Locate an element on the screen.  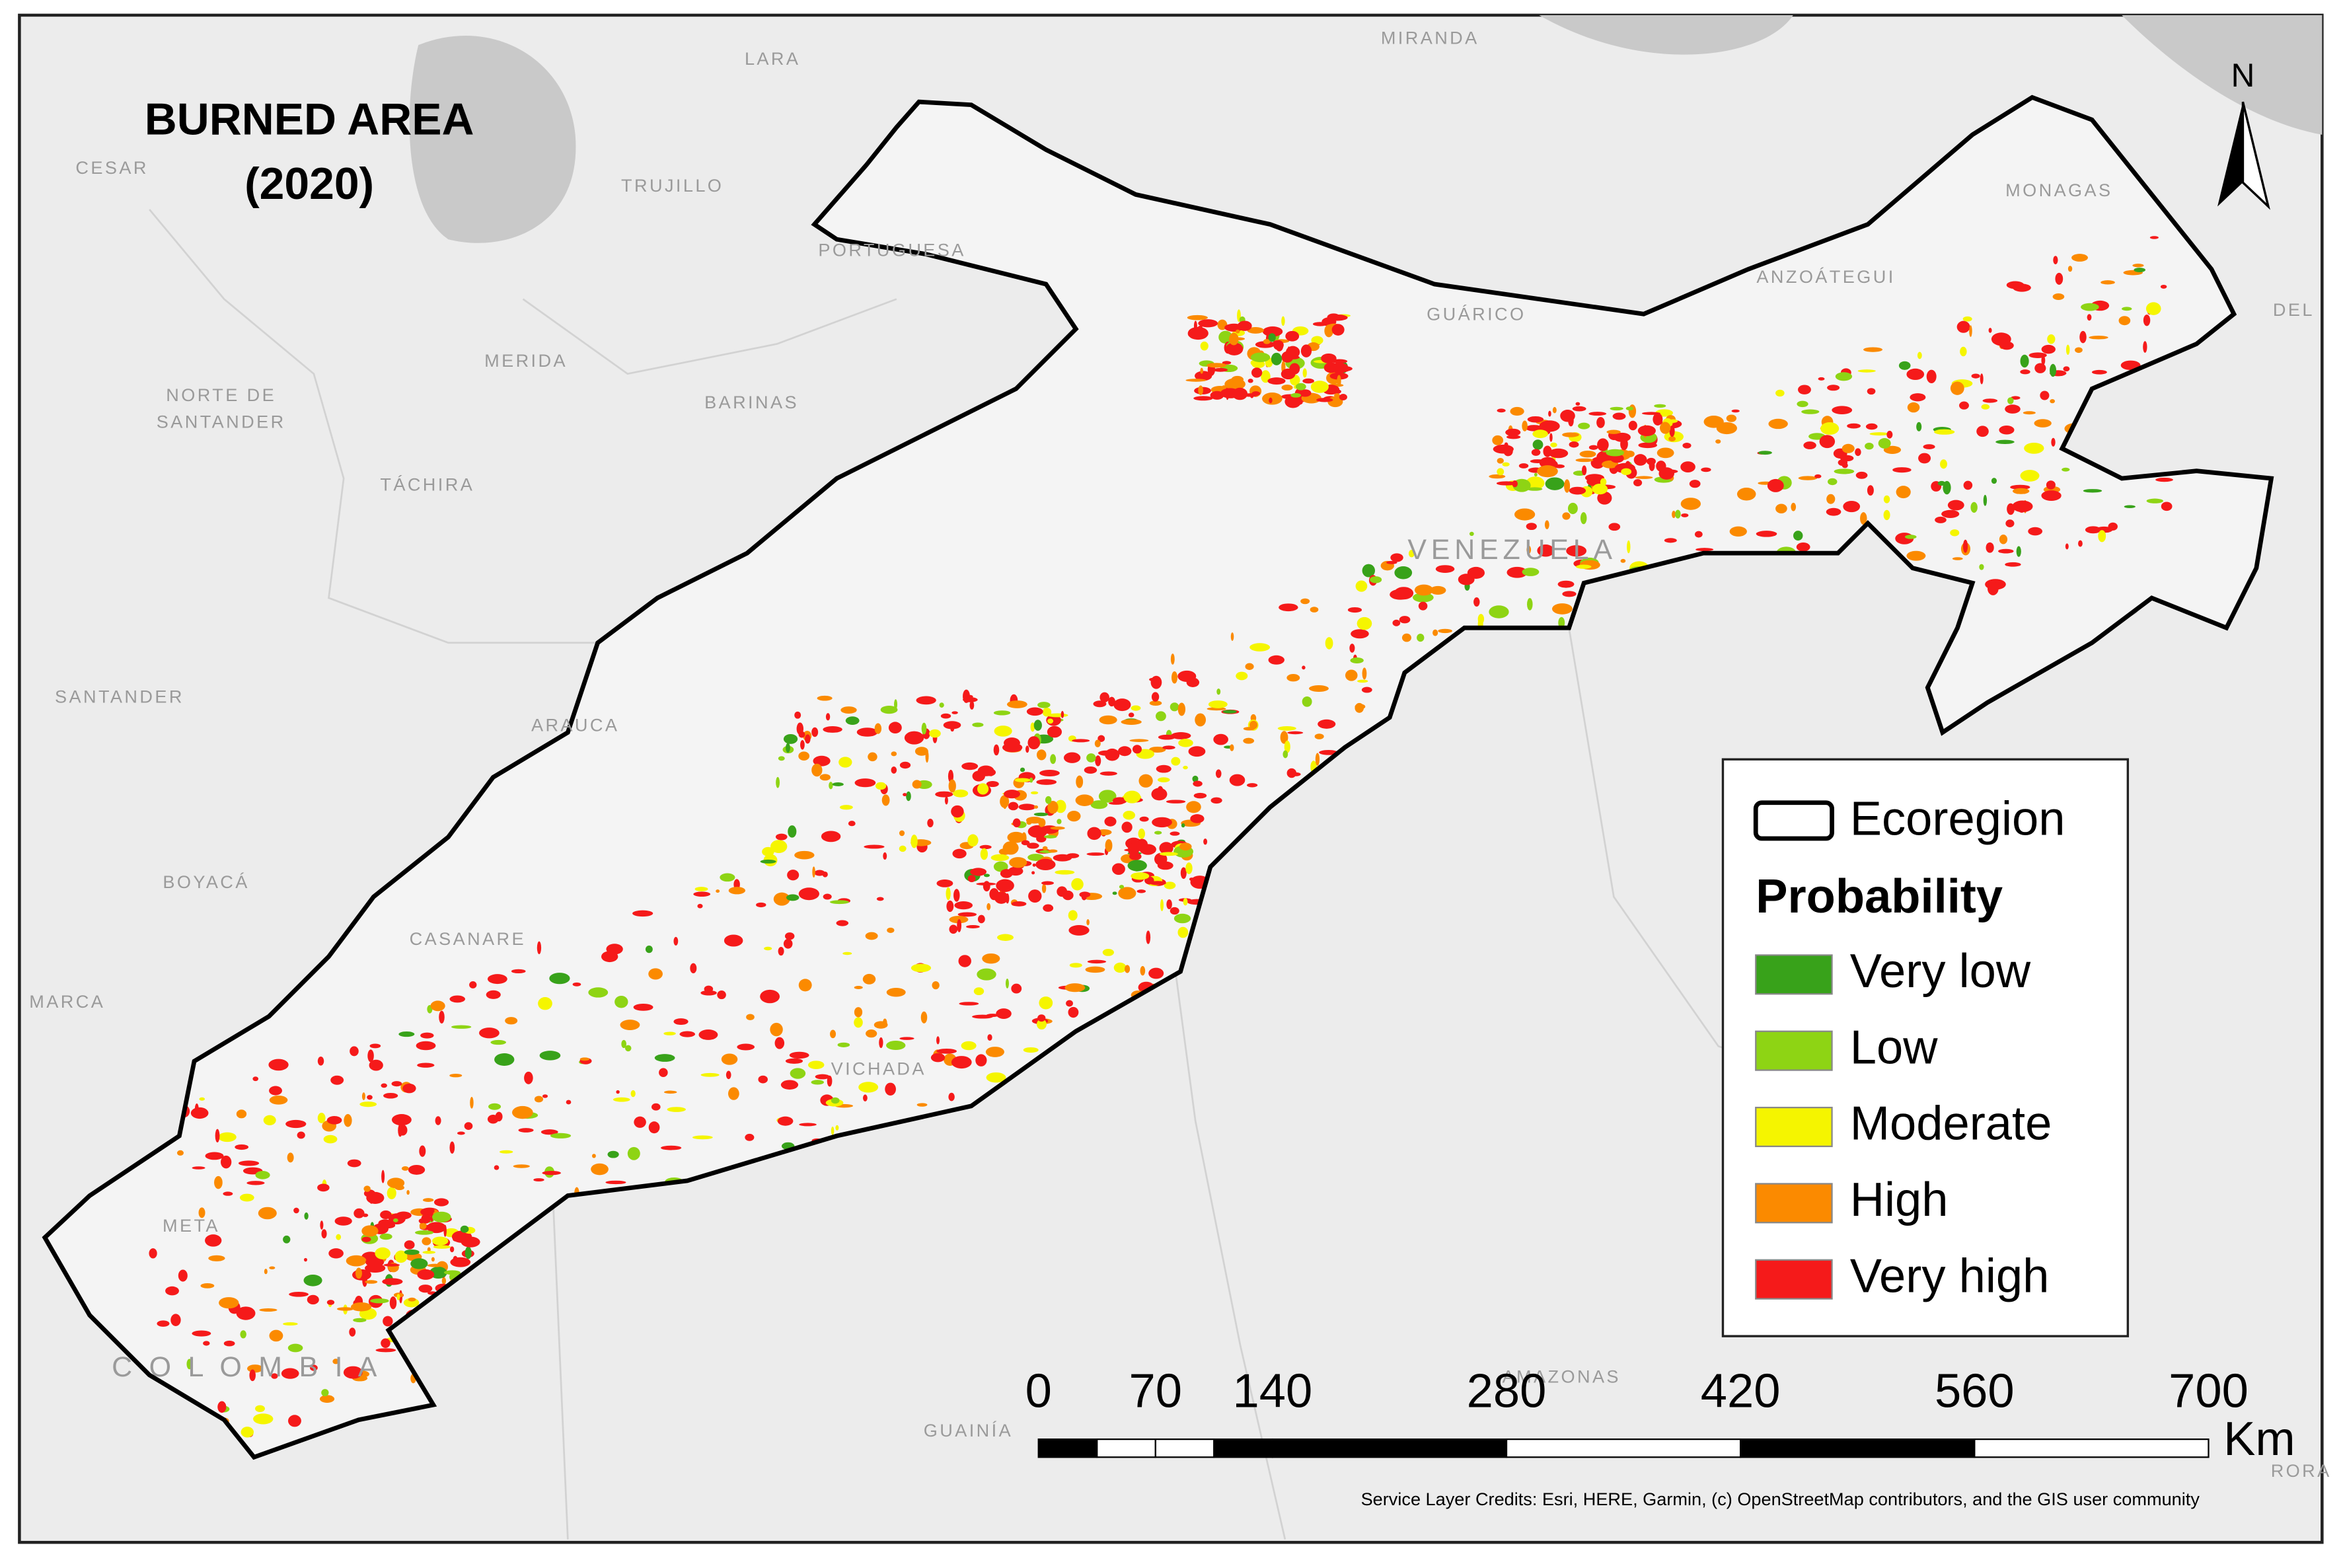
scale-label: 700 is located at coordinates (2209, 1391).